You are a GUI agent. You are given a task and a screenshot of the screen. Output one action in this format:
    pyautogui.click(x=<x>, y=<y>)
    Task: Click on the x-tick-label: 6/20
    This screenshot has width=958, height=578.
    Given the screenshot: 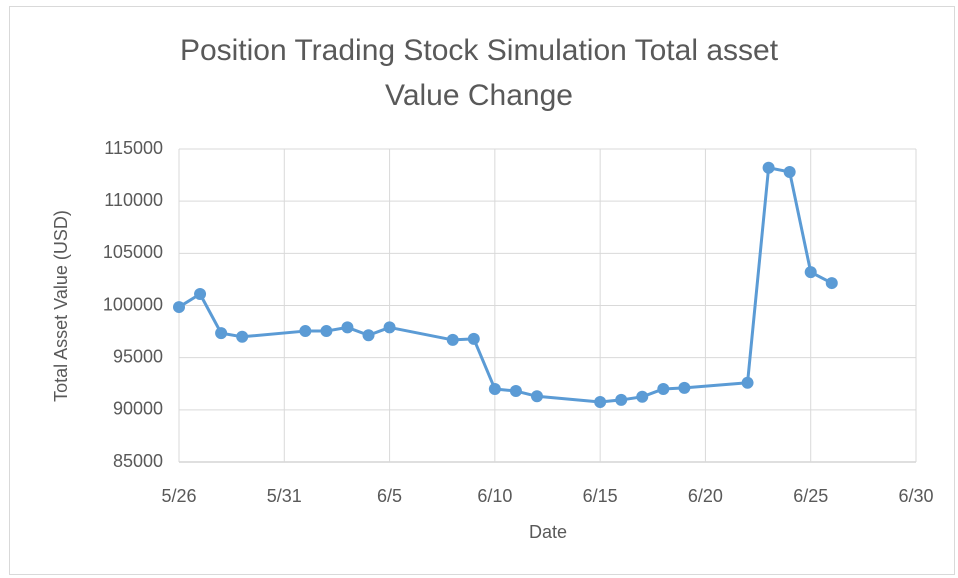 What is the action you would take?
    pyautogui.click(x=705, y=496)
    